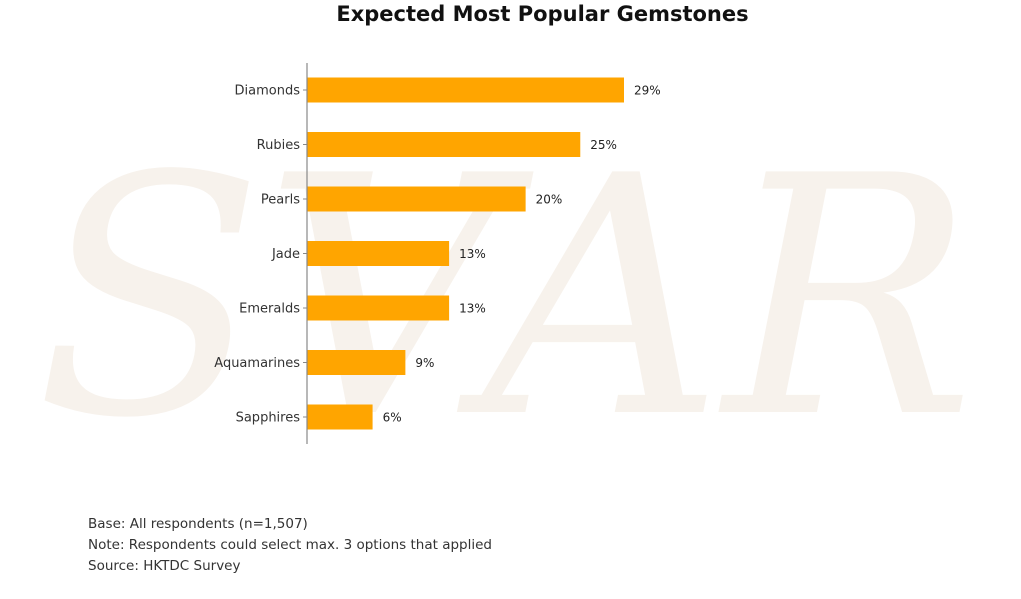 The height and width of the screenshot is (599, 1021). I want to click on bar-jade, so click(378, 253).